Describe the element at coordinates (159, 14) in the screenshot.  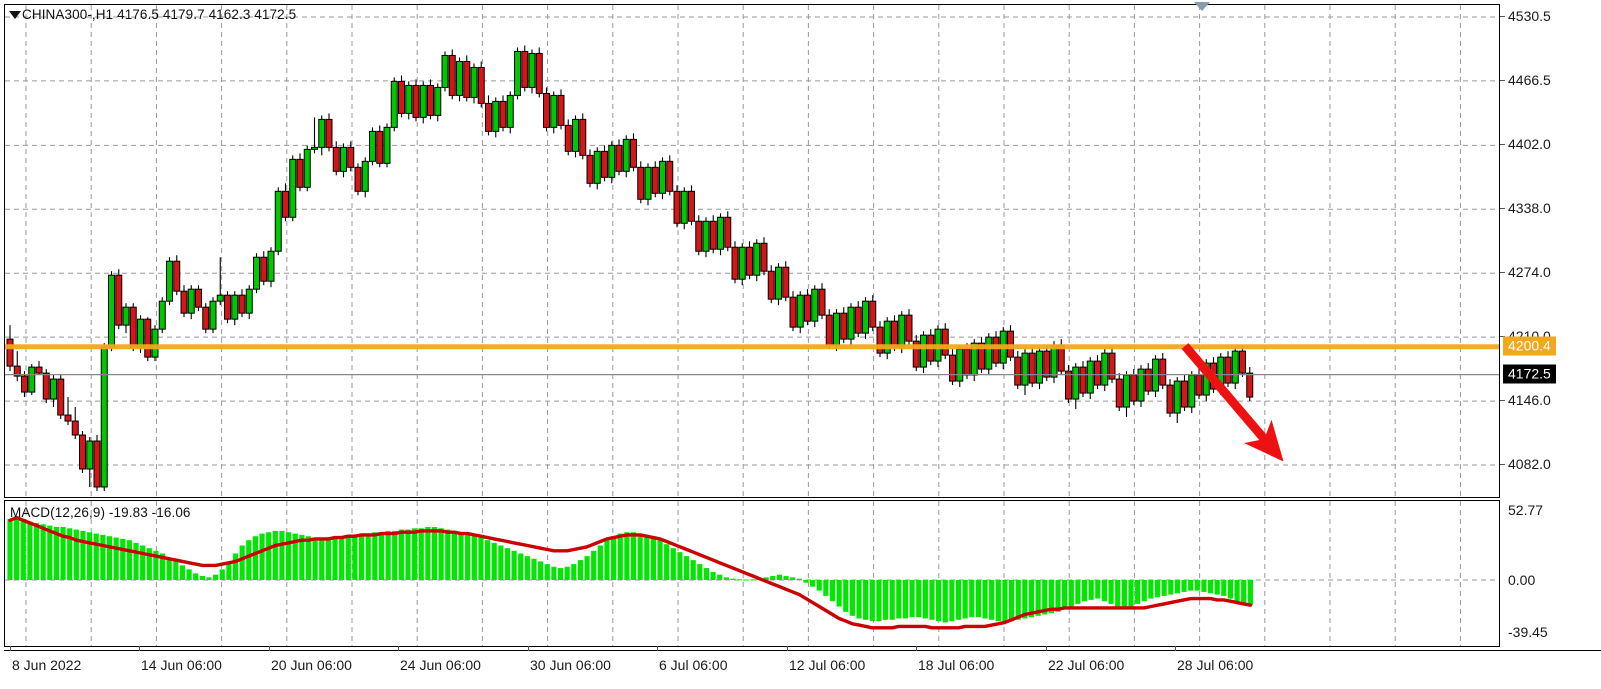
I see `price-chart-legend: CHINA300-,H1 4176.5 4179.7 4162.3 4172.5` at that location.